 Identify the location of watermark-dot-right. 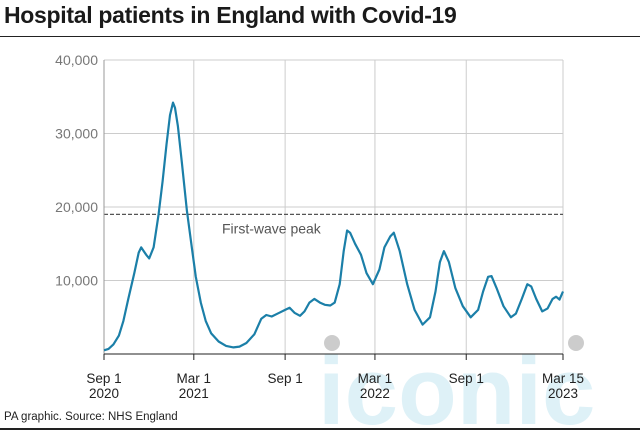
(576, 343).